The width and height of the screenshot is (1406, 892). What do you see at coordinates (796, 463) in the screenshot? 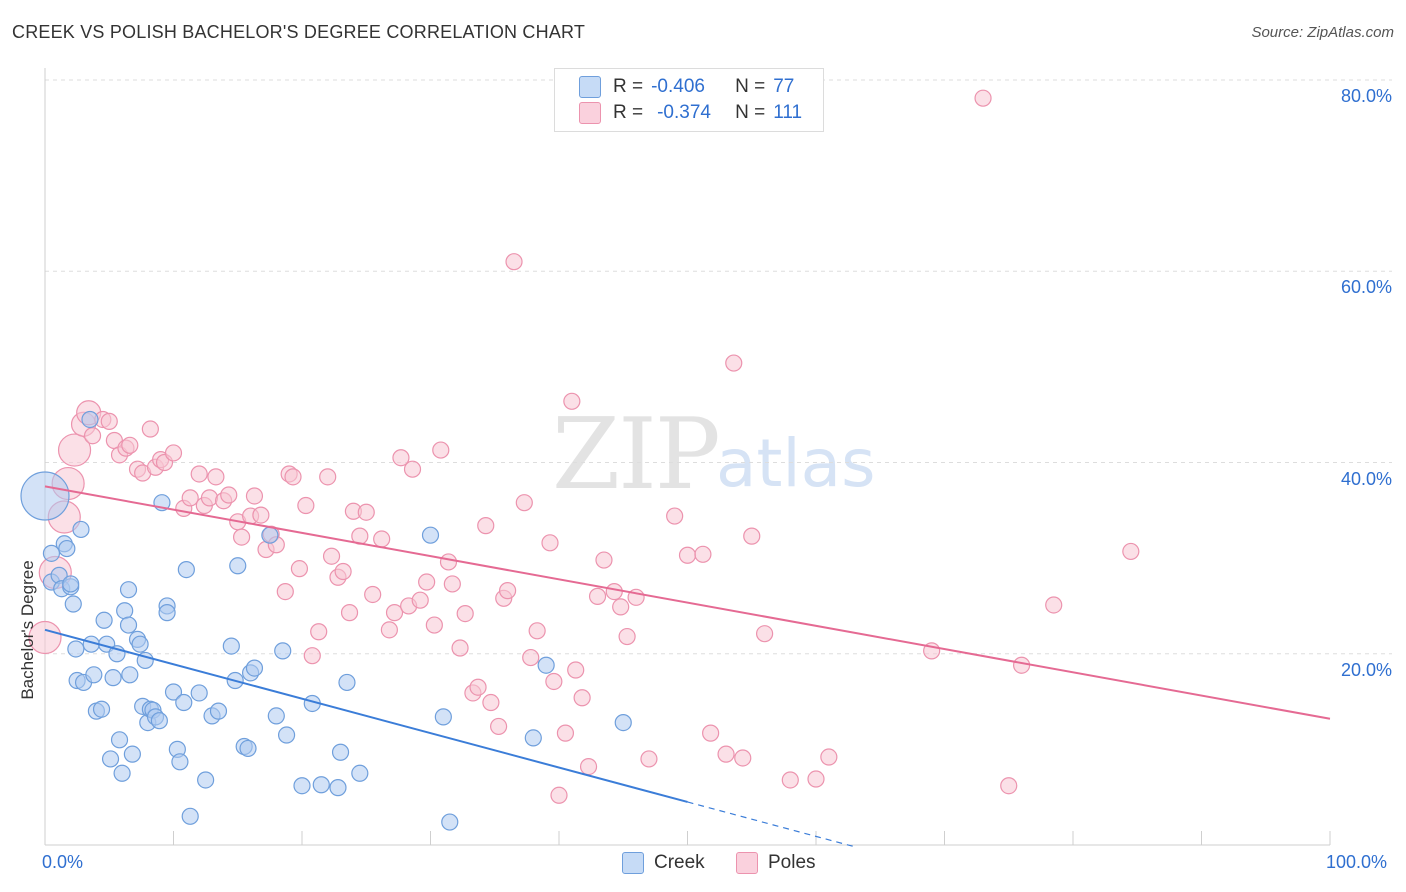
I see `watermark-atlas: atlas` at bounding box center [796, 463].